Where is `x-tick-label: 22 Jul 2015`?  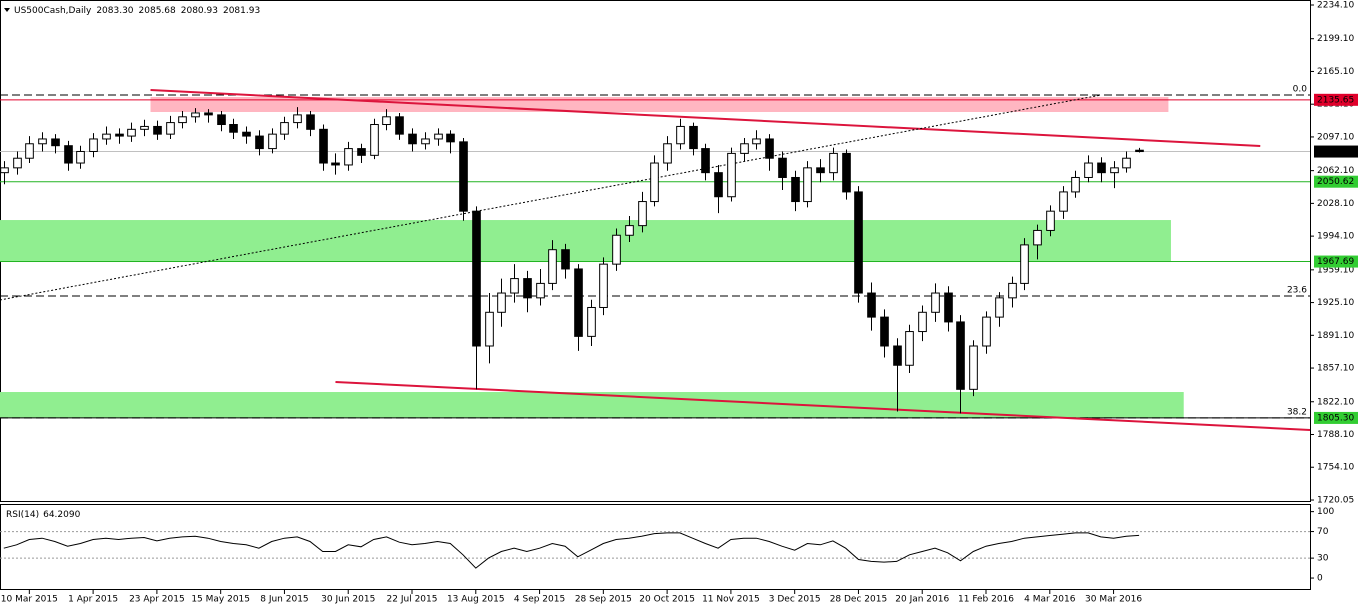 x-tick-label: 22 Jul 2015 is located at coordinates (412, 600).